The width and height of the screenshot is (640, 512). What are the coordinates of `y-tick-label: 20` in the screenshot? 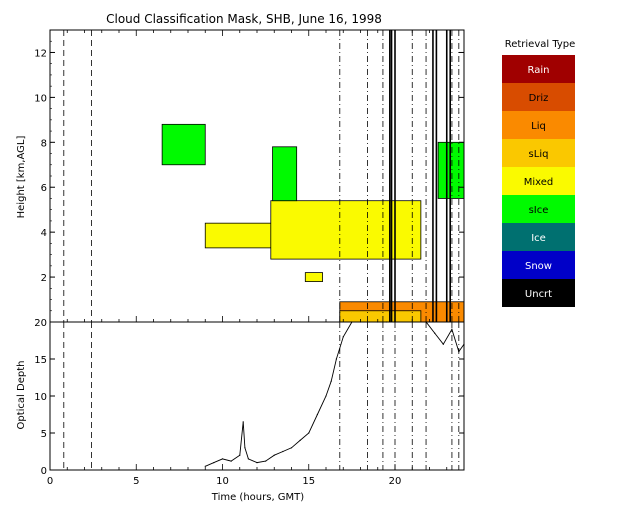 It's located at (40, 323).